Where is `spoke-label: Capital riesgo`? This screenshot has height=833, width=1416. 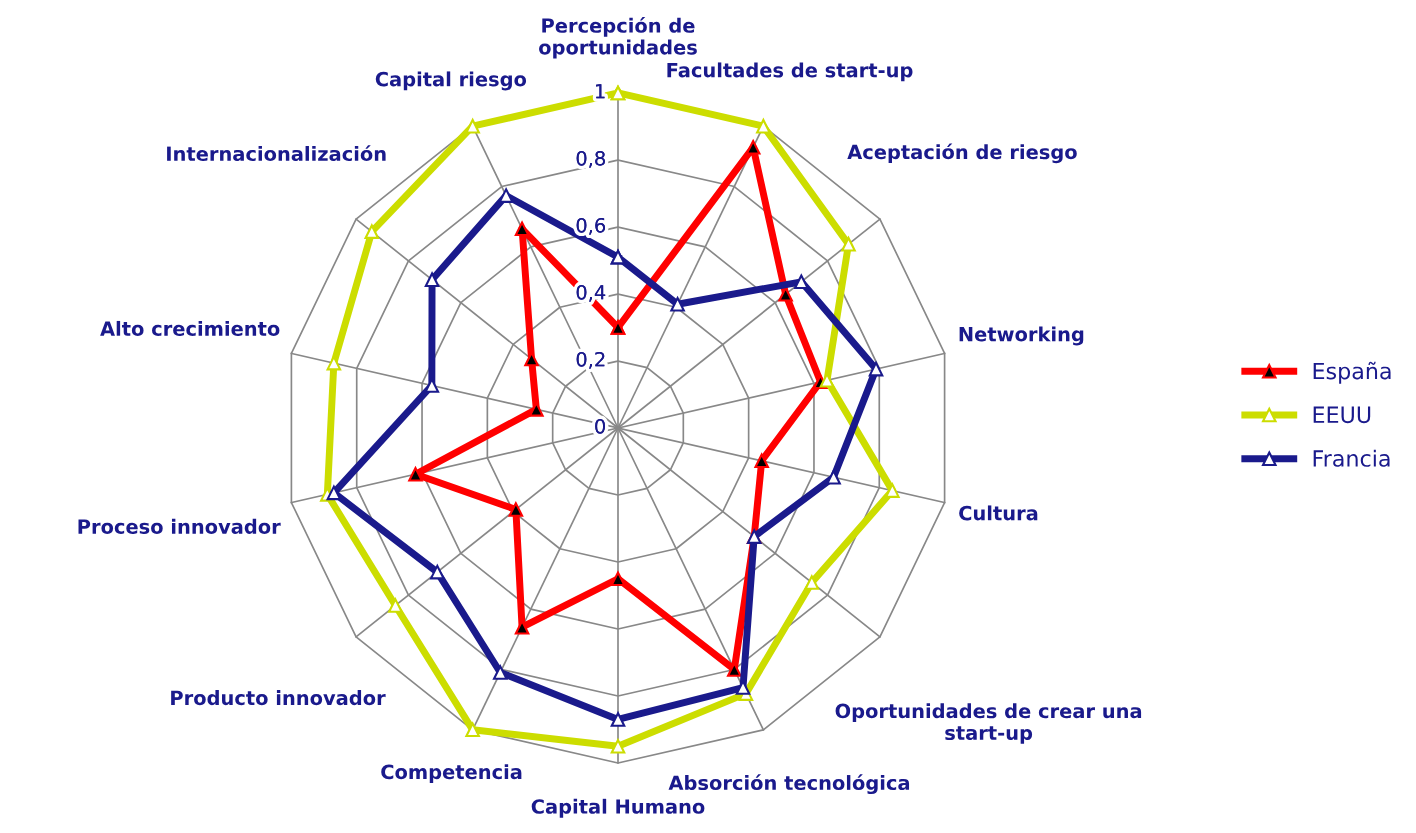 spoke-label: Capital riesgo is located at coordinates (451, 81).